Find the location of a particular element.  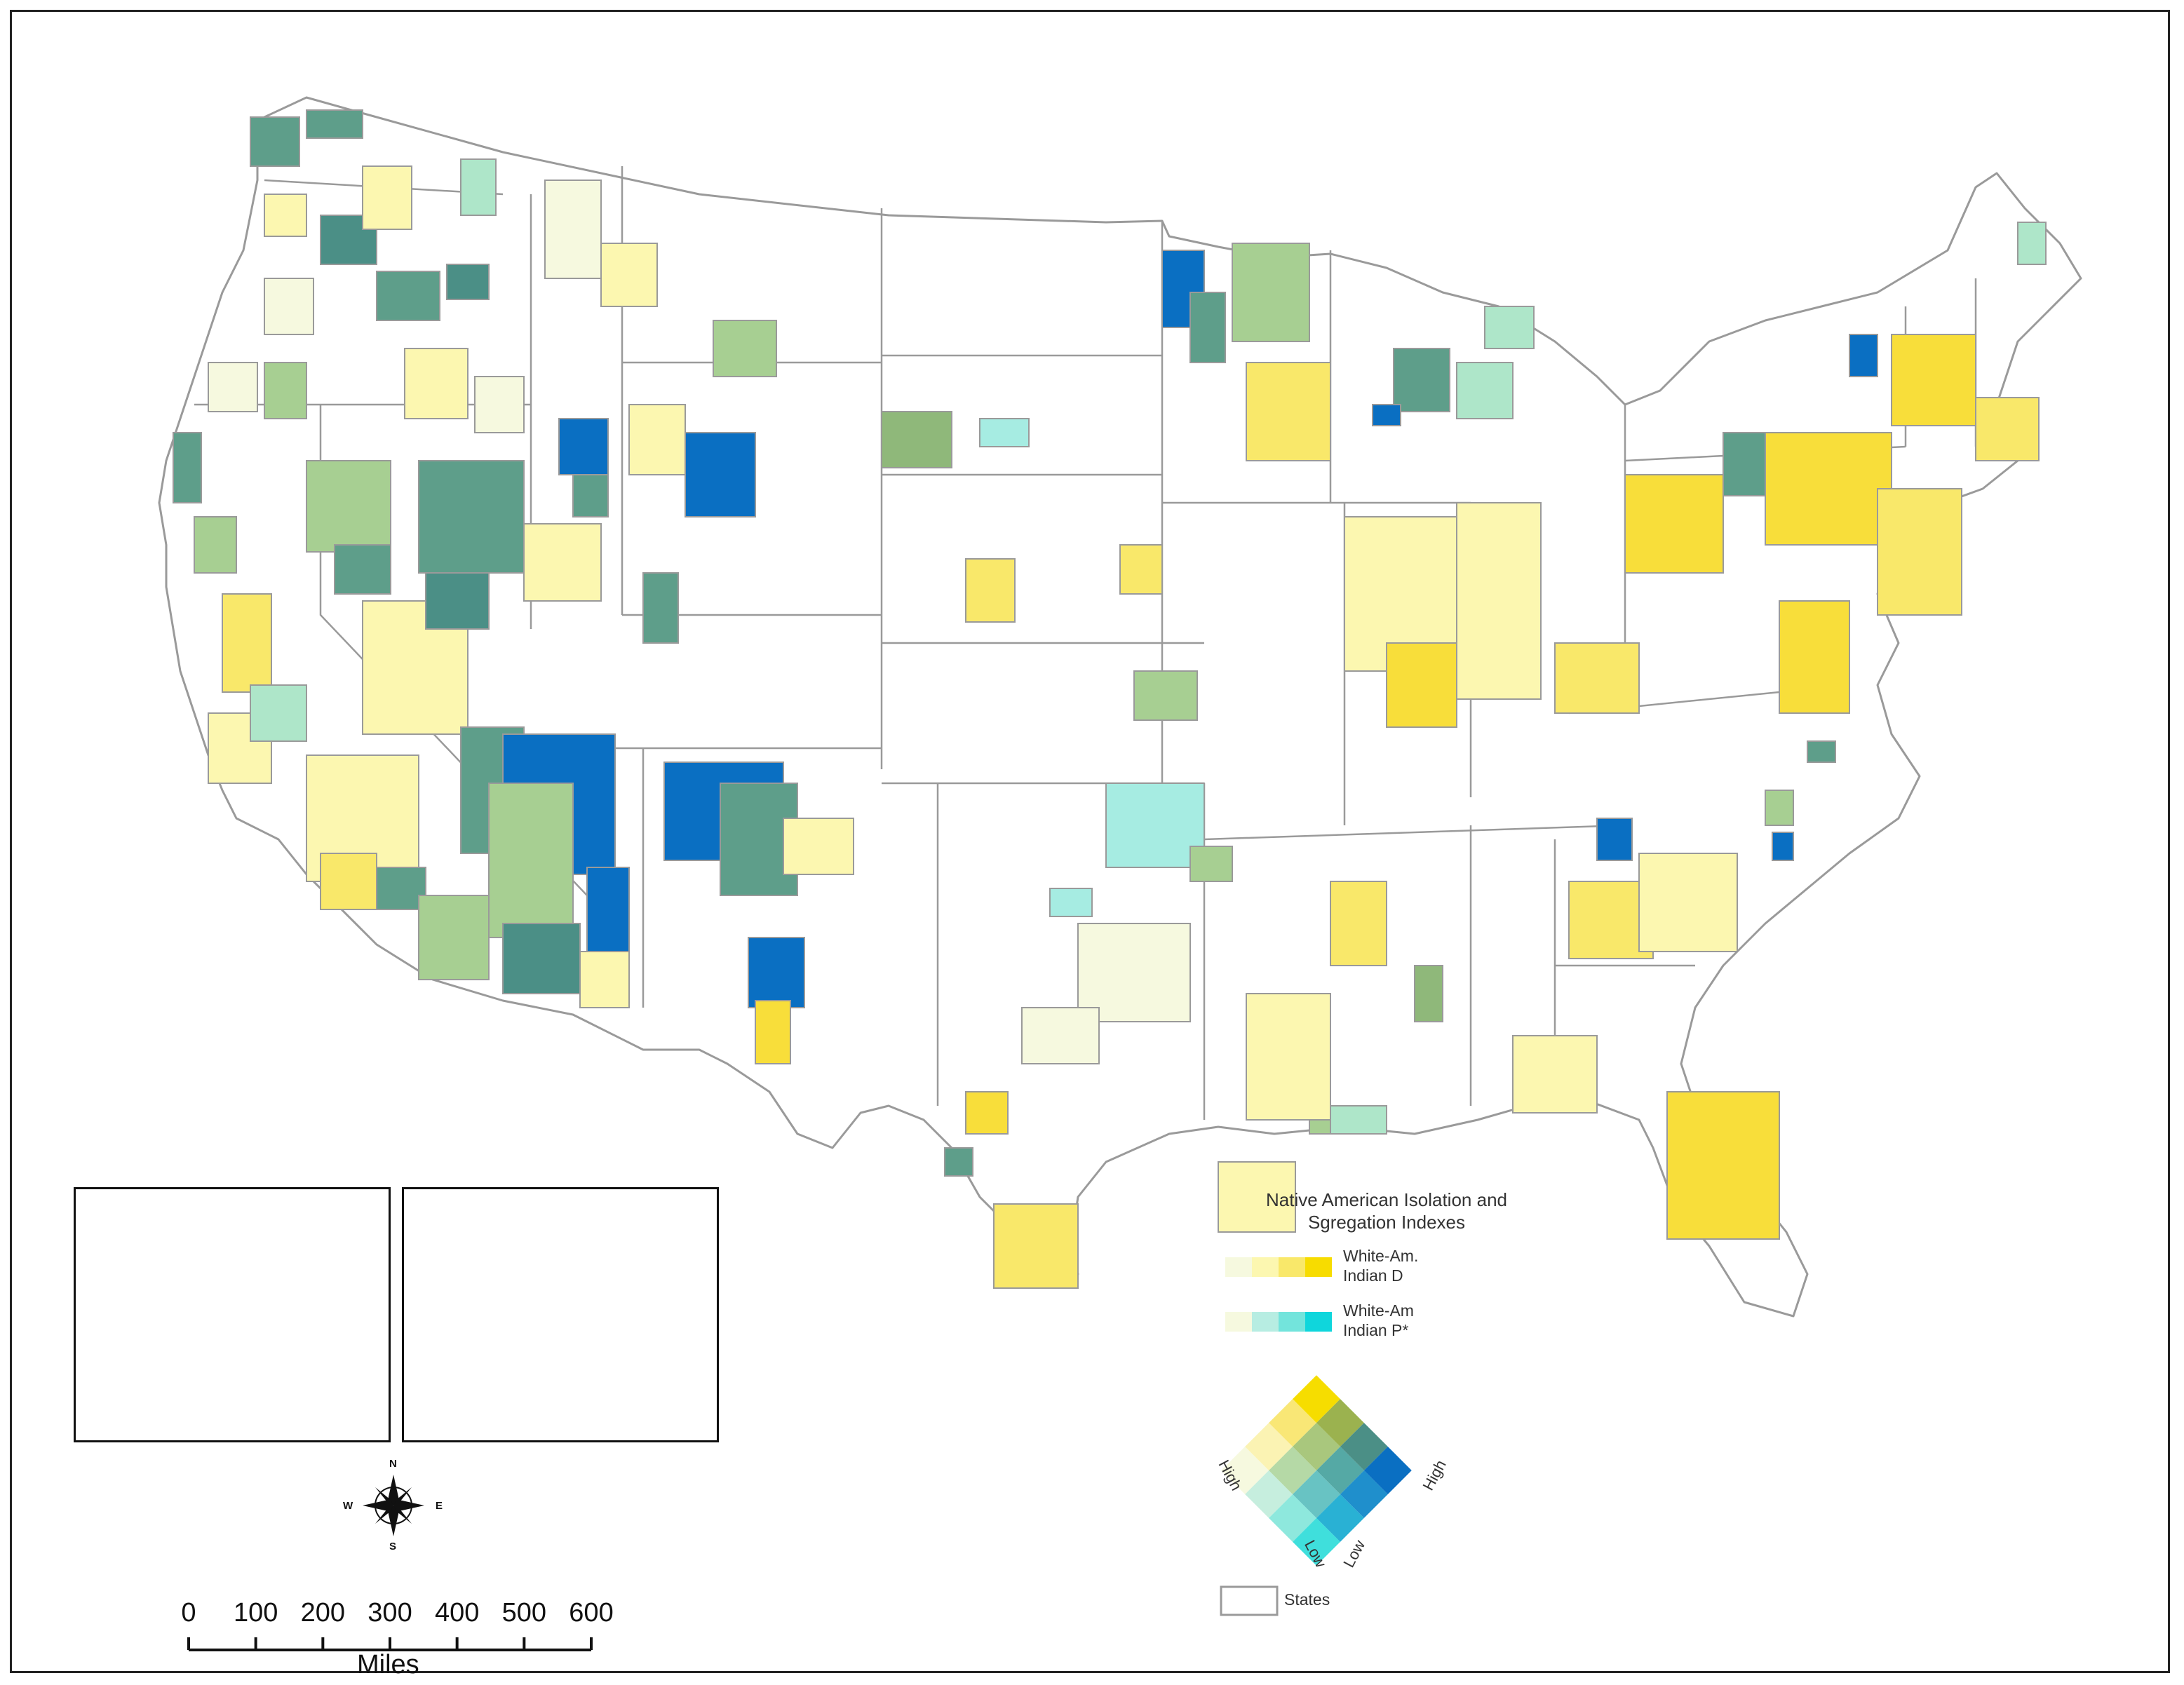

scale-units-label: Miles is located at coordinates (388, 1665).